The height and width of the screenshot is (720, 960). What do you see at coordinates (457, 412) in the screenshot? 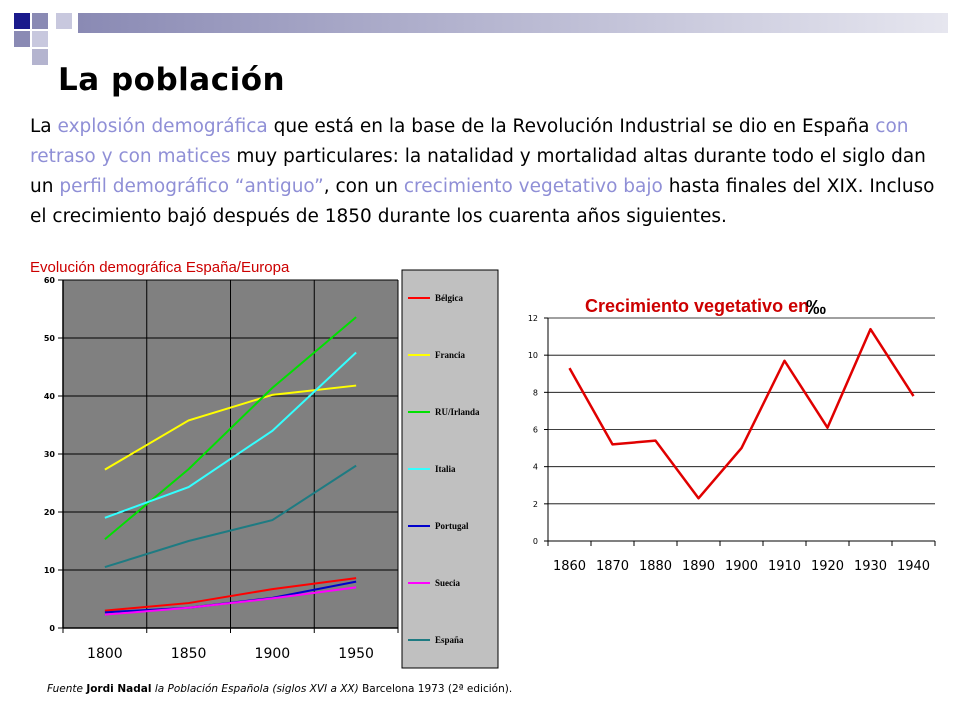
I see `legend-label: RU/Irlanda` at bounding box center [457, 412].